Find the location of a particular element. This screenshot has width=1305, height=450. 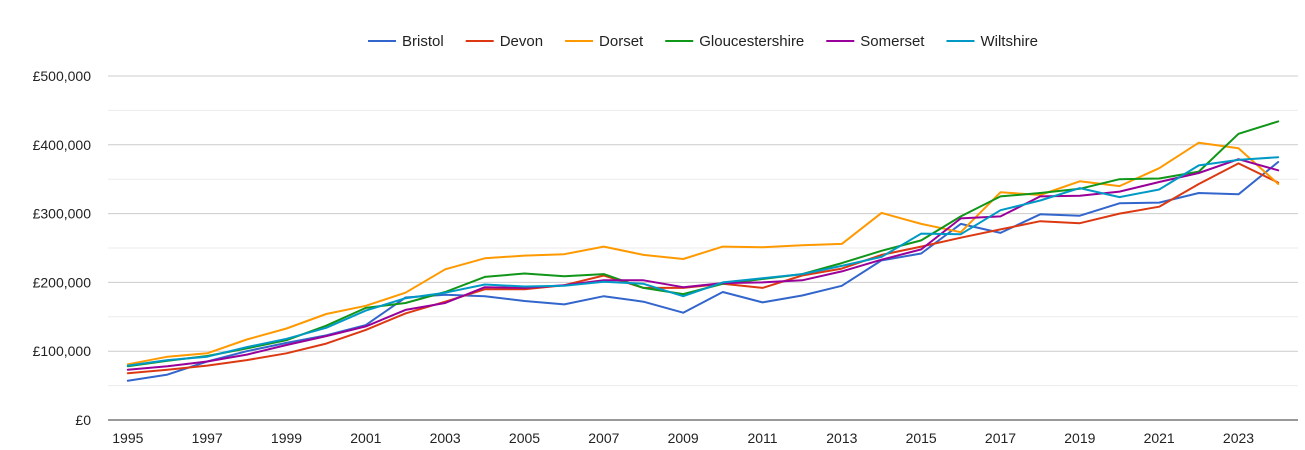

x-tick-label: 2011 is located at coordinates (762, 438).